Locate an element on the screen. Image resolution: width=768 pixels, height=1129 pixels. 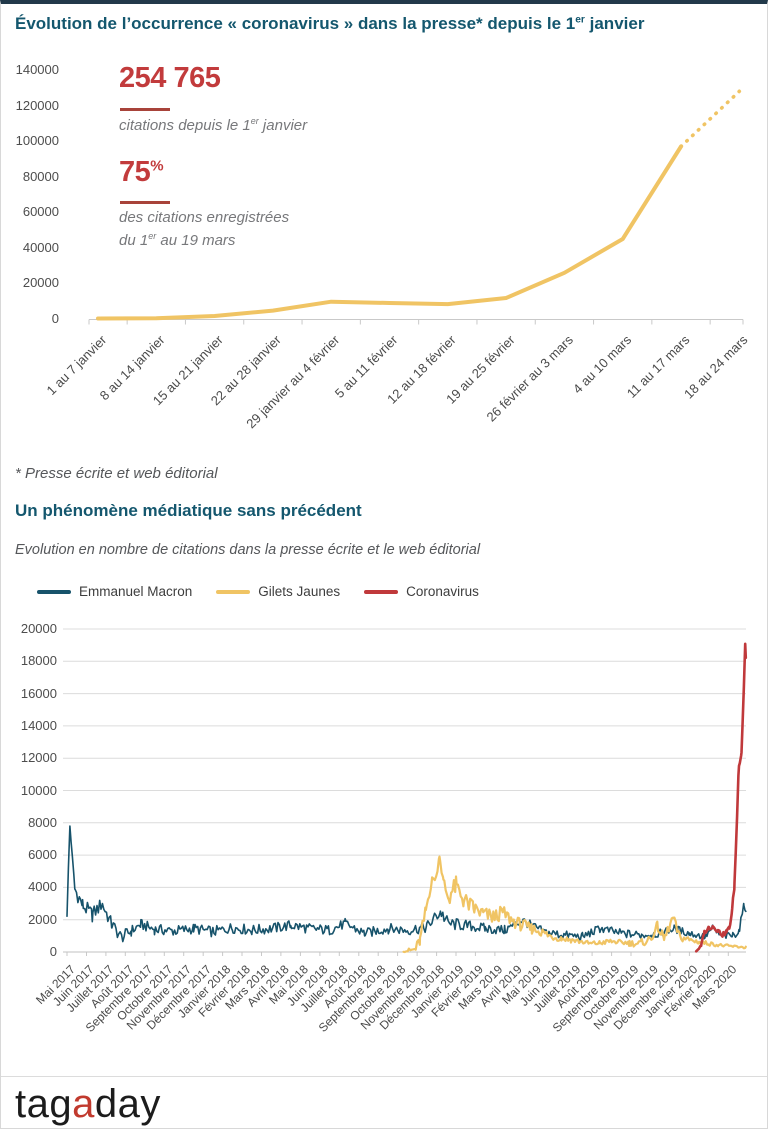
legend-swatch-gilets-jaunes is located at coordinates (233, 591).